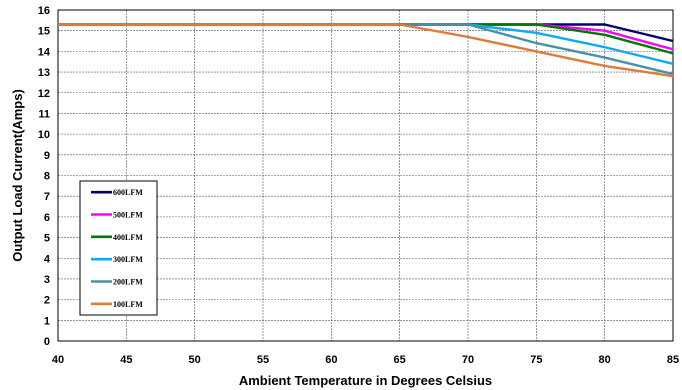 The width and height of the screenshot is (682, 390). What do you see at coordinates (47, 259) in the screenshot?
I see `y-tick-label: 4` at bounding box center [47, 259].